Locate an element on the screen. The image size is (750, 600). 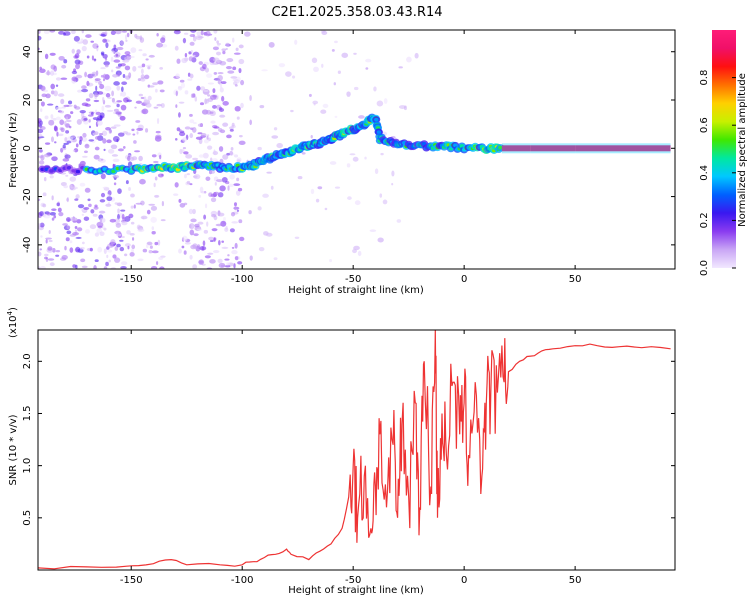
ridge-halo is located at coordinates (645, 148).